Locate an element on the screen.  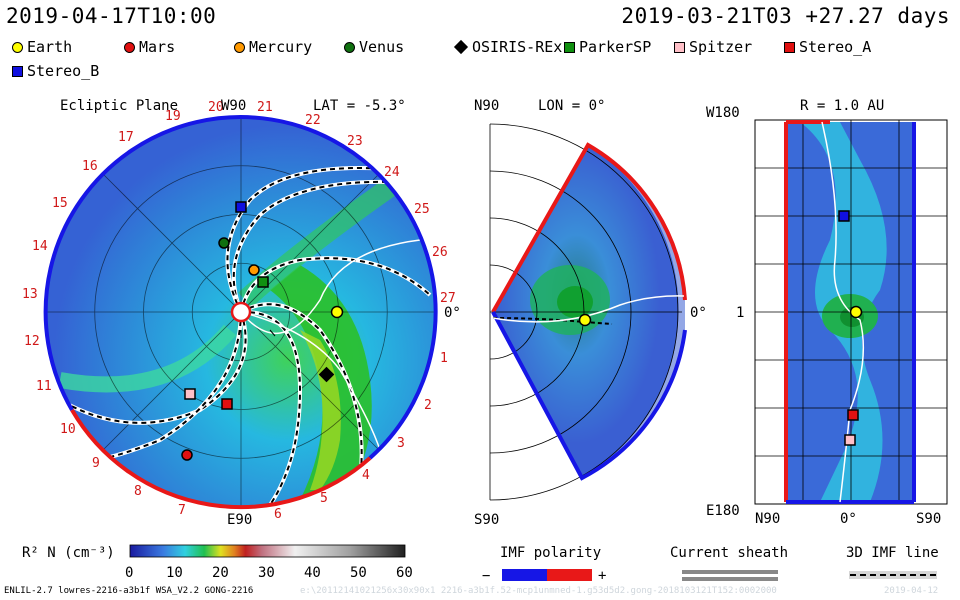
tick-14: 13 is located at coordinates (30, 294).